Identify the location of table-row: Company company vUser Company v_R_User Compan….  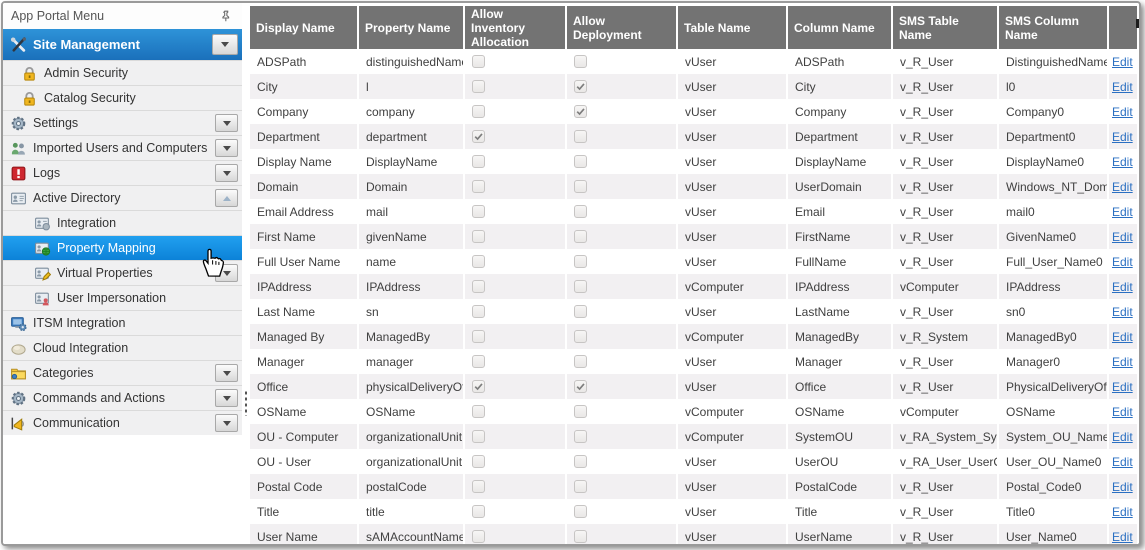
(694, 111).